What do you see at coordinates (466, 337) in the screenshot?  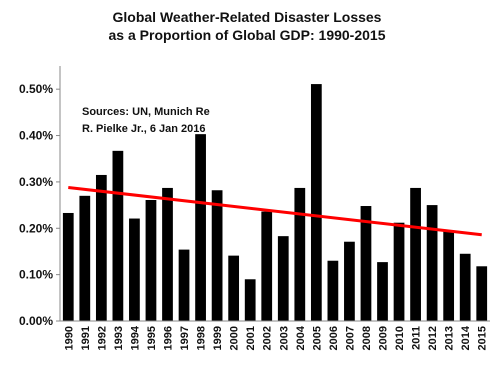 I see `x-tick-label: 2014` at bounding box center [466, 337].